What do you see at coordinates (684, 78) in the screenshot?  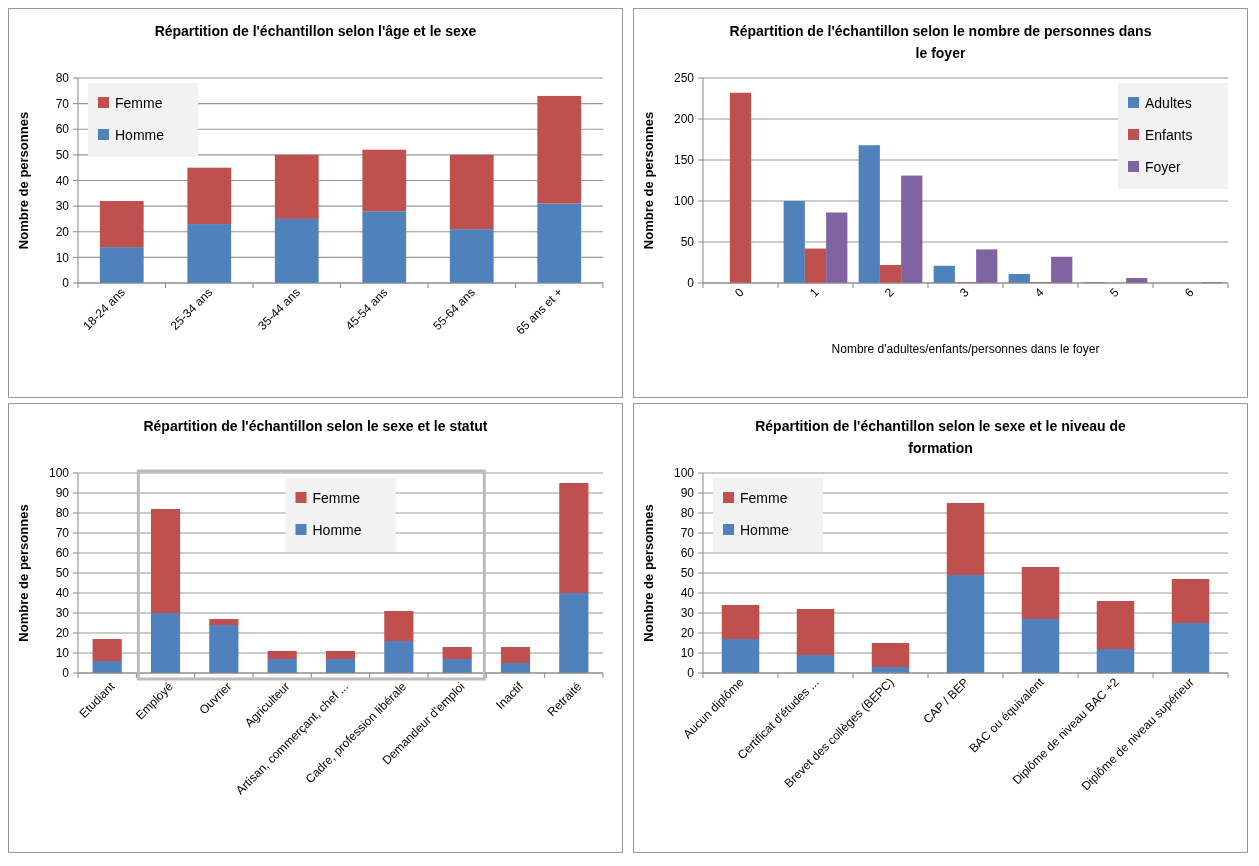 I see `y-tick-label: 250` at bounding box center [684, 78].